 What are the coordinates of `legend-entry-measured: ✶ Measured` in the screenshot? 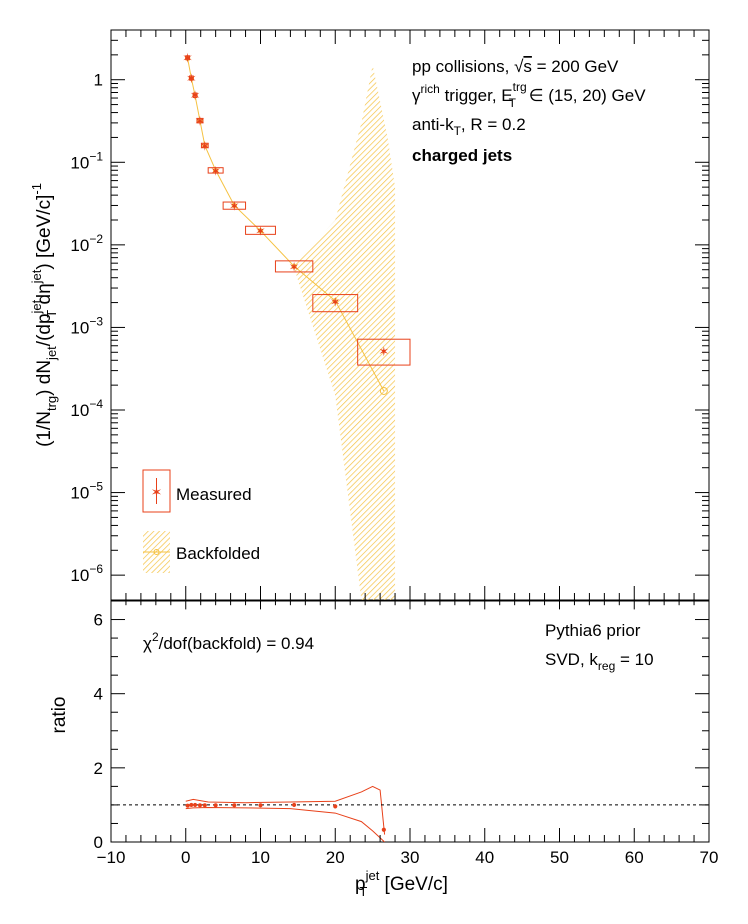 It's located at (197, 491).